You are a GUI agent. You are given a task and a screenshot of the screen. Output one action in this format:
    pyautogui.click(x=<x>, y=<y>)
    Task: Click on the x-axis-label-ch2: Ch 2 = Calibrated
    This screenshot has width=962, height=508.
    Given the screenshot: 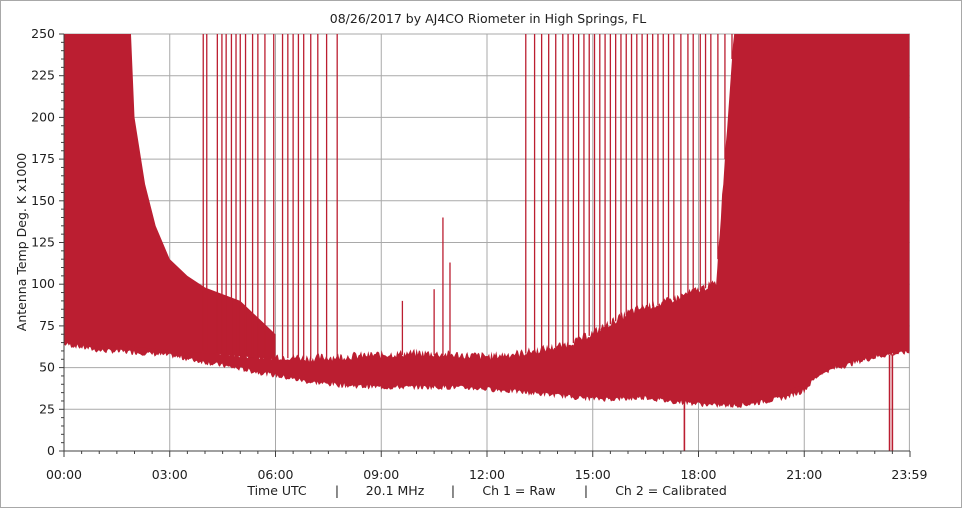 What is the action you would take?
    pyautogui.click(x=671, y=490)
    